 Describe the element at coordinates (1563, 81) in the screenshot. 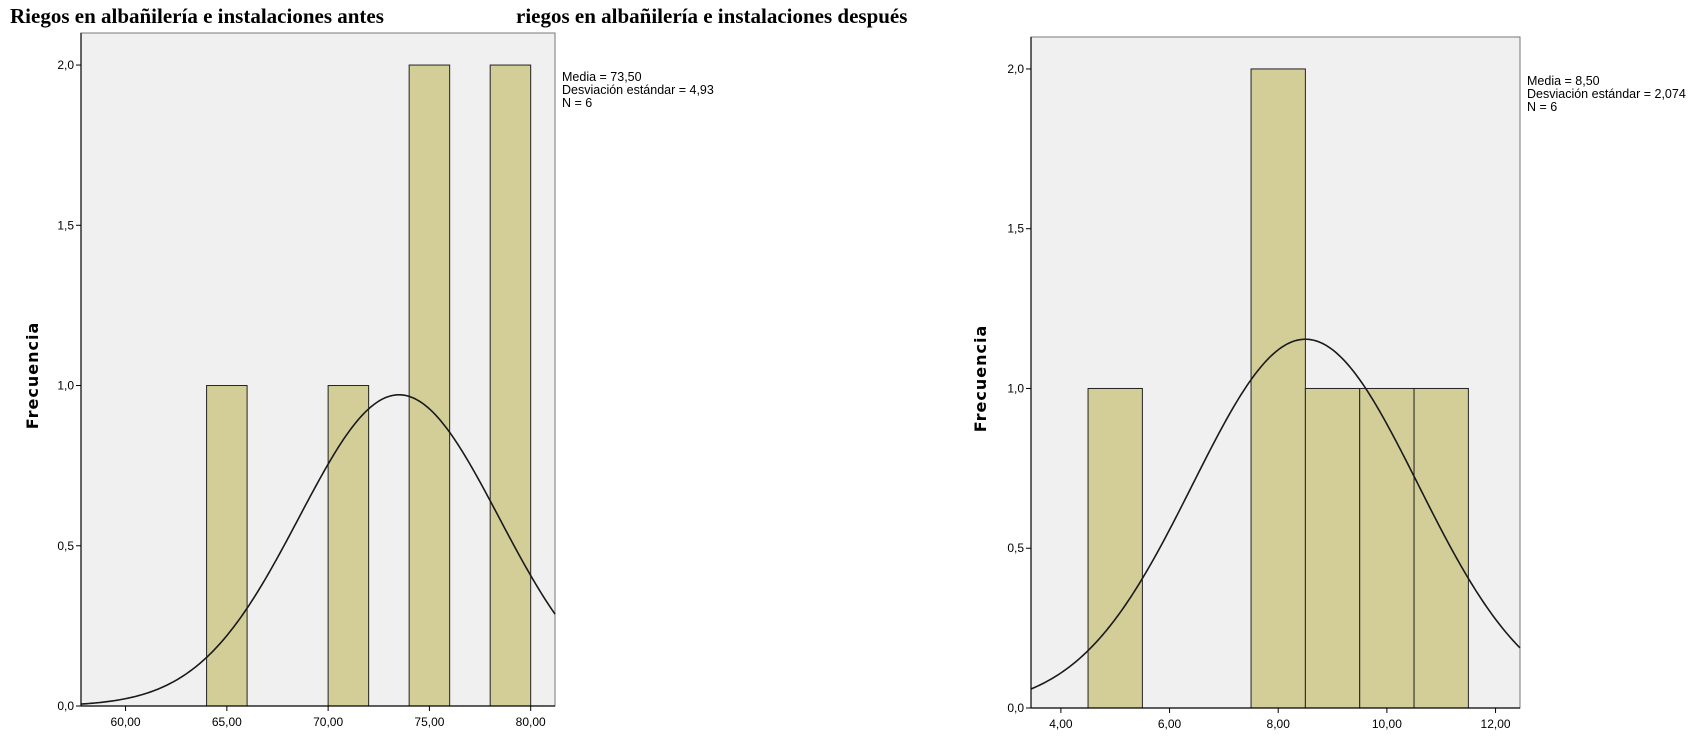

I see `stats-legend-line: Media = 8,50` at that location.